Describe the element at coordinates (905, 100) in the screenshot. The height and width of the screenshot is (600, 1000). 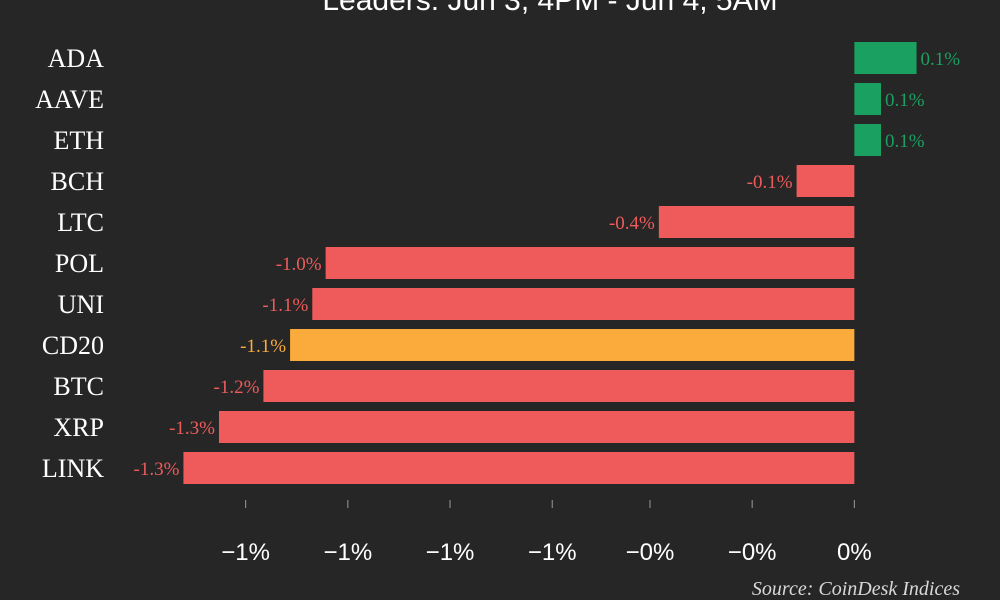
I see `value-label-aave: 0.1%` at that location.